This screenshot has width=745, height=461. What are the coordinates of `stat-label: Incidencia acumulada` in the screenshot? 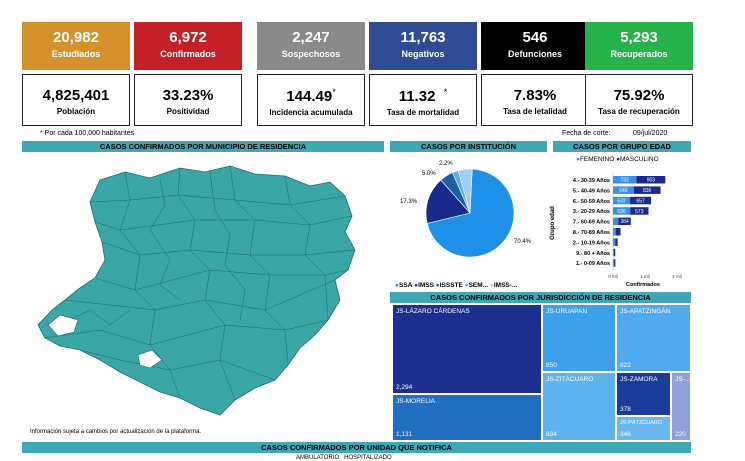 It's located at (311, 112).